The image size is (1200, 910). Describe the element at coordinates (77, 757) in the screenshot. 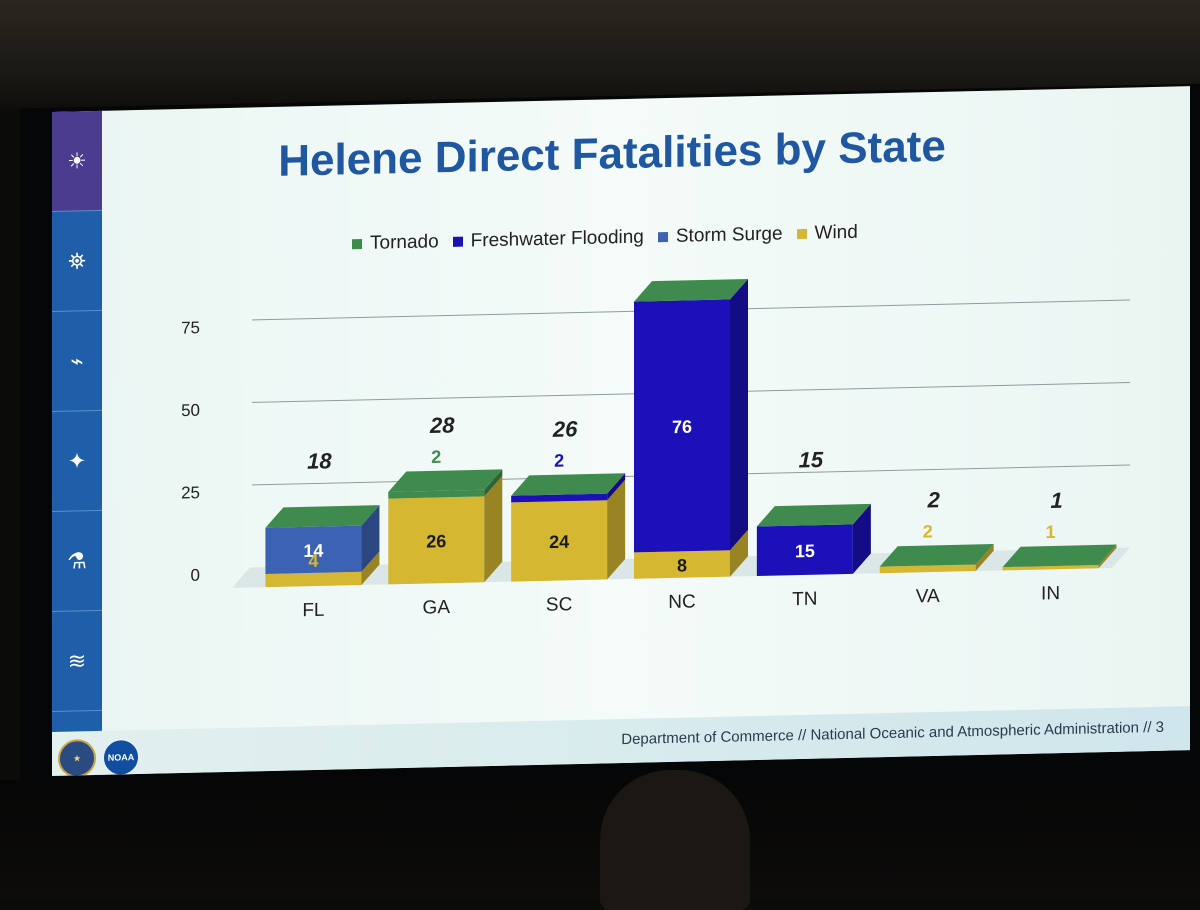

I see `department-of-commerce-seal-icon: ★` at that location.